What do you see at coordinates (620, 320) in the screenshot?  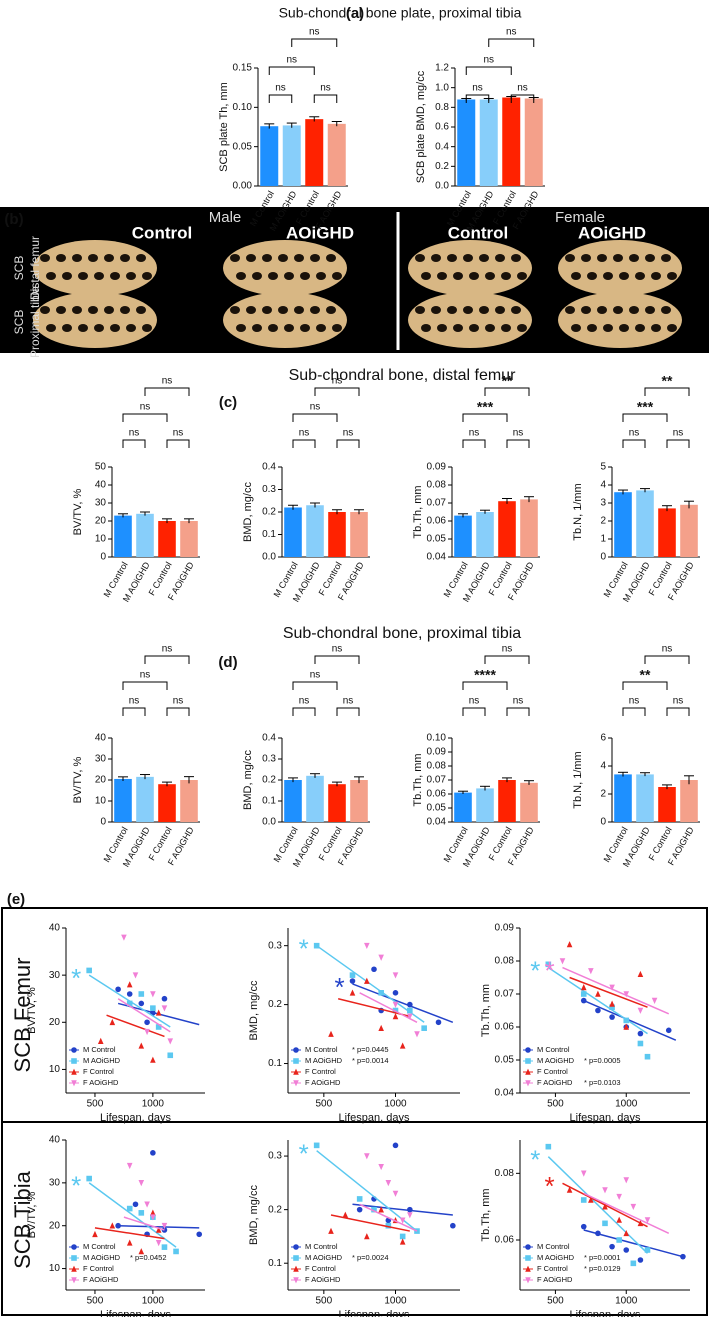 I see `bone-render` at bounding box center [620, 320].